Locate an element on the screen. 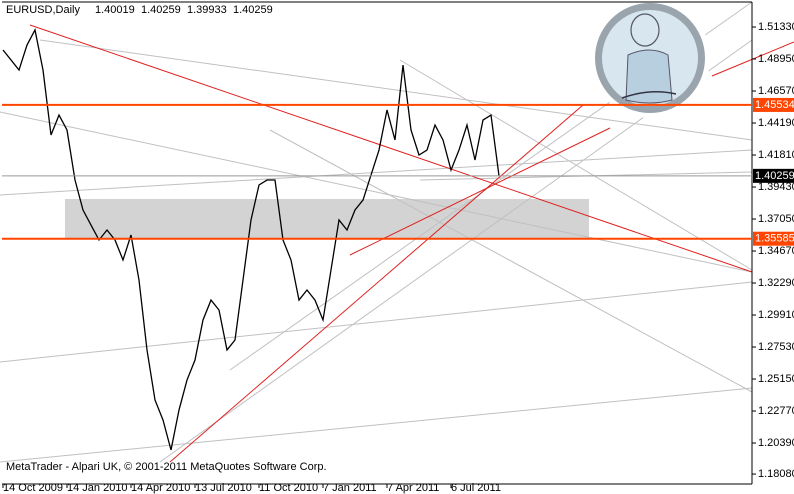 Image resolution: width=794 pixels, height=494 pixels. x-tick-label: 13 Jul 2010 is located at coordinates (223, 488).